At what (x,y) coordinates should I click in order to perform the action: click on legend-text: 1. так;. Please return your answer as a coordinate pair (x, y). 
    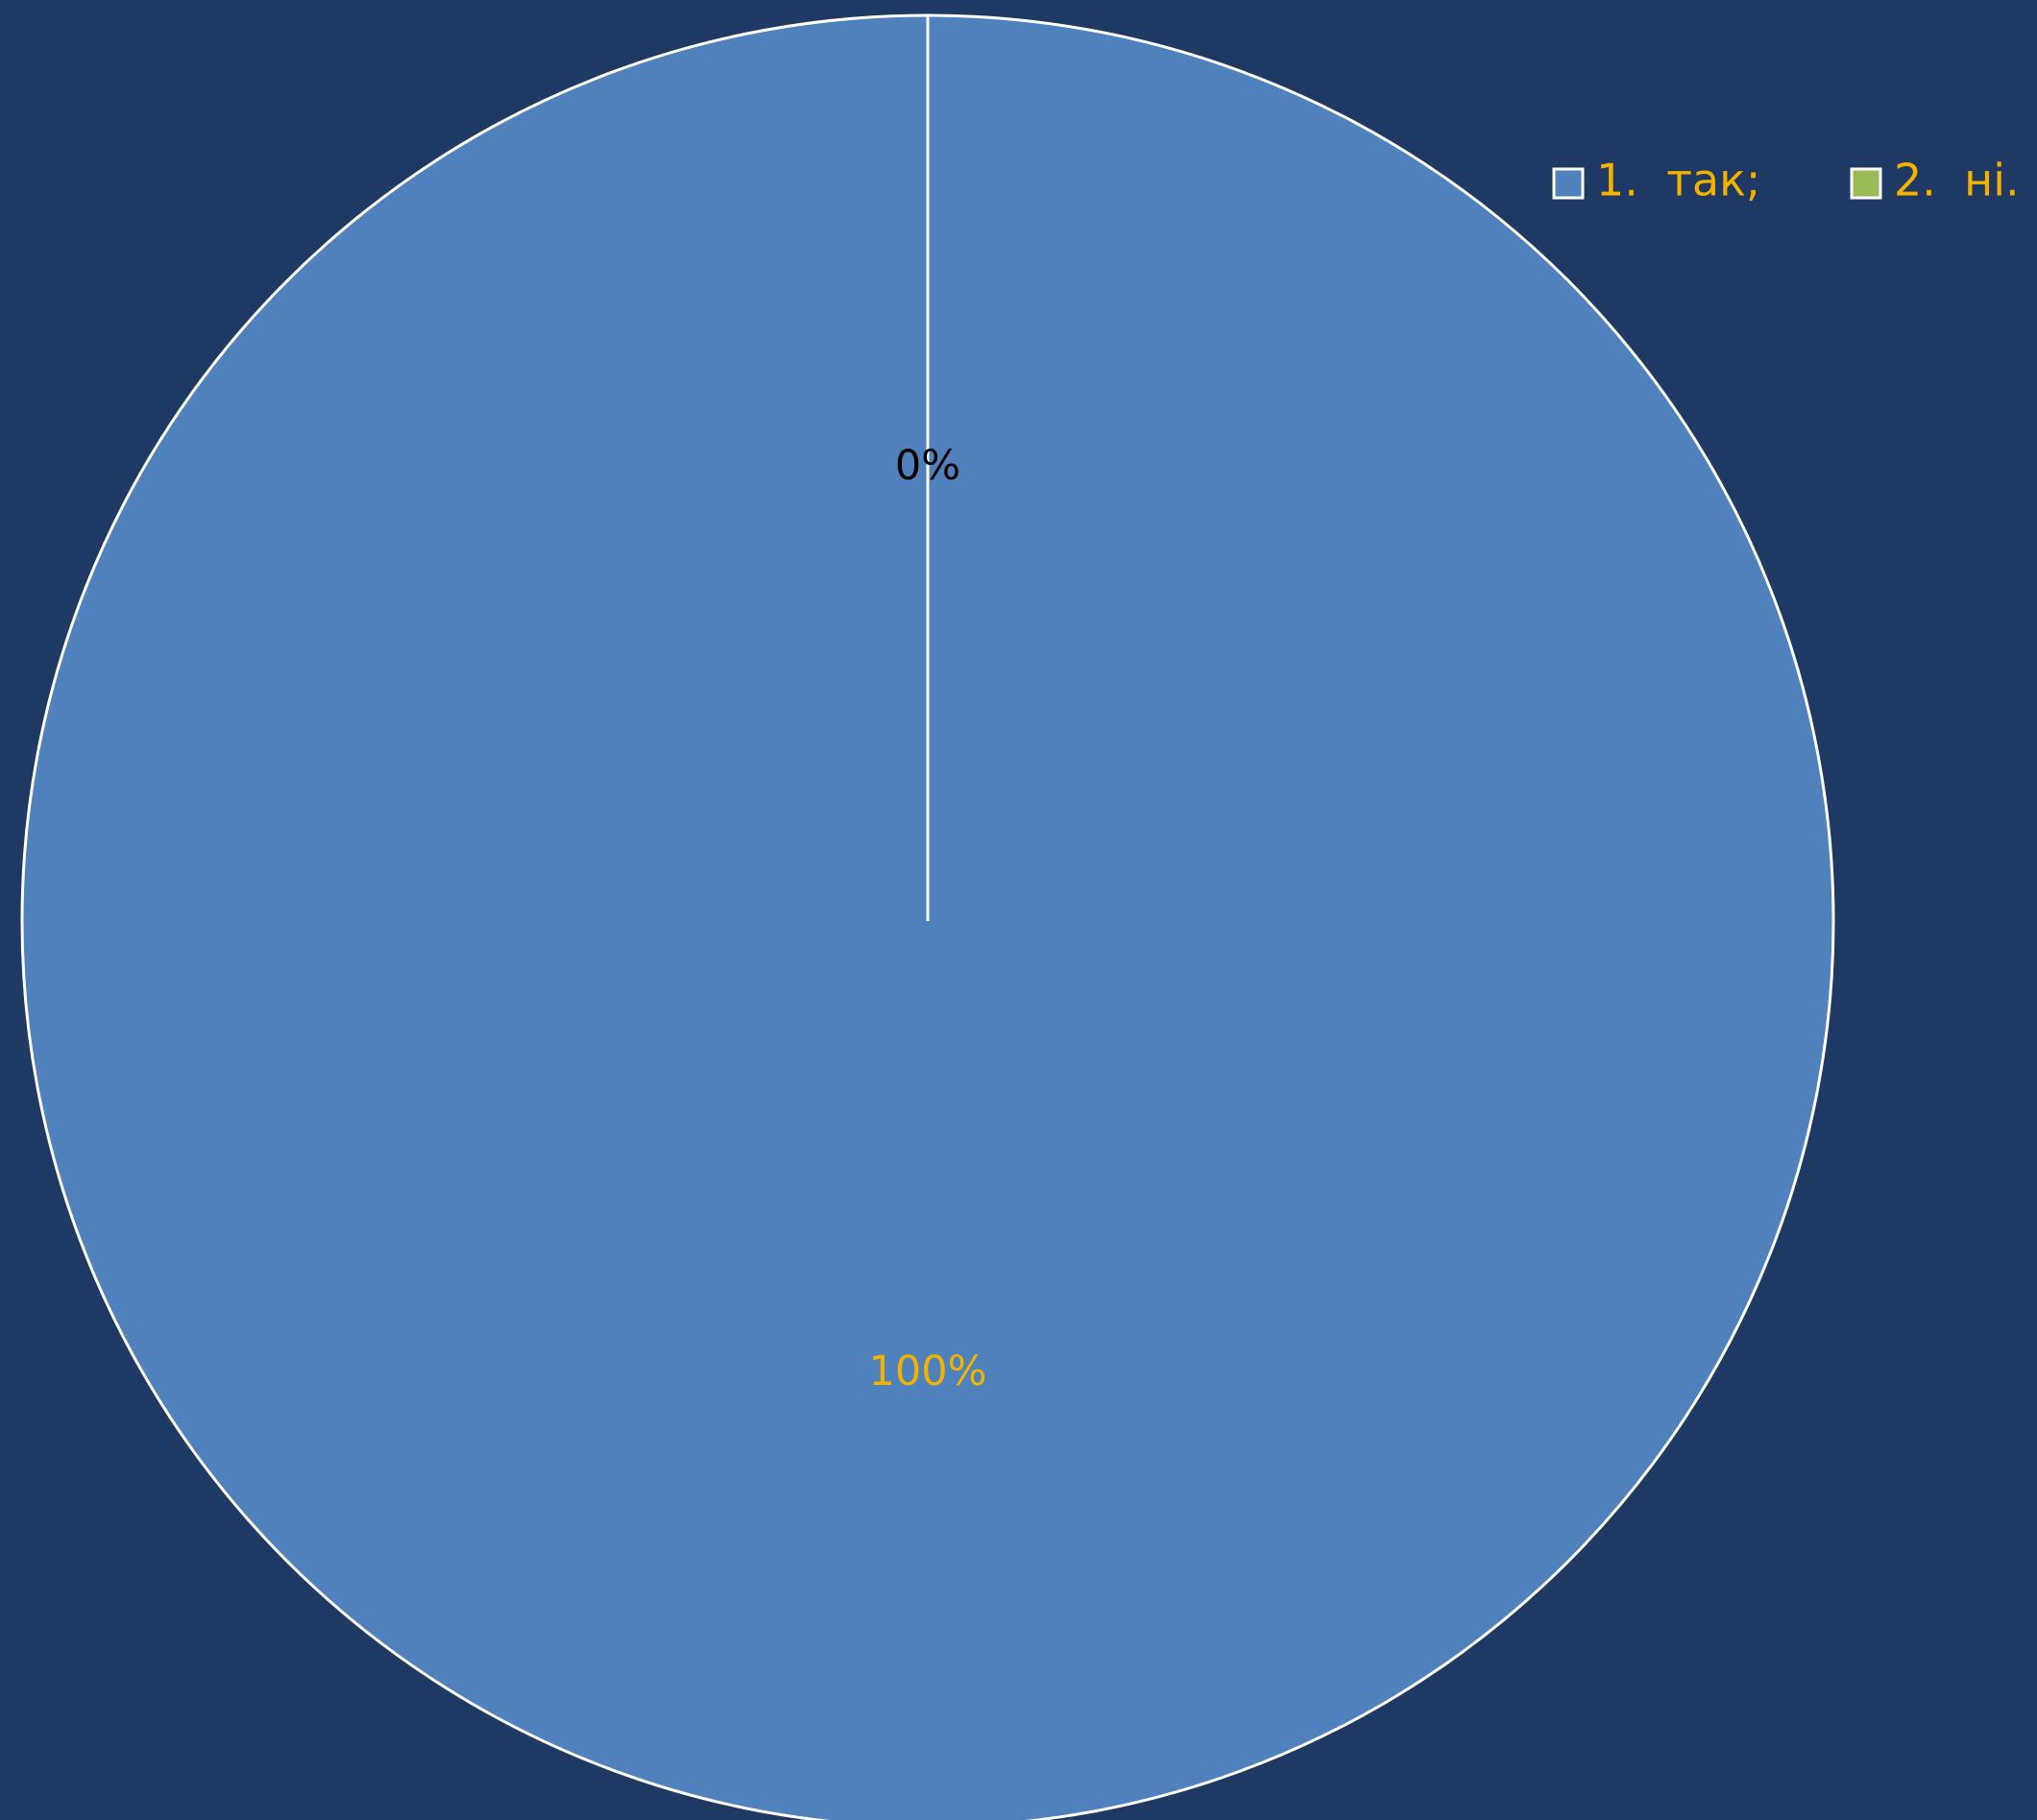
    Looking at the image, I should click on (1678, 181).